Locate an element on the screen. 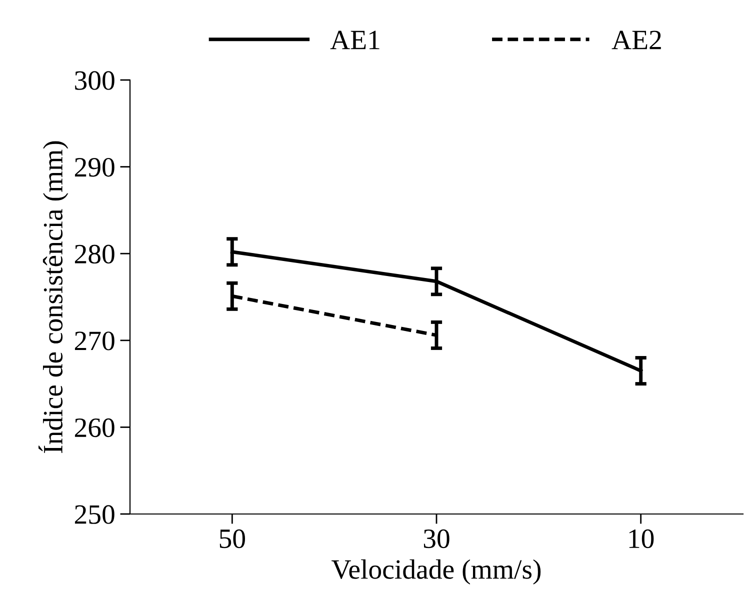  y-axis-title: Índice de consistência (mm) is located at coordinates (53, 297).